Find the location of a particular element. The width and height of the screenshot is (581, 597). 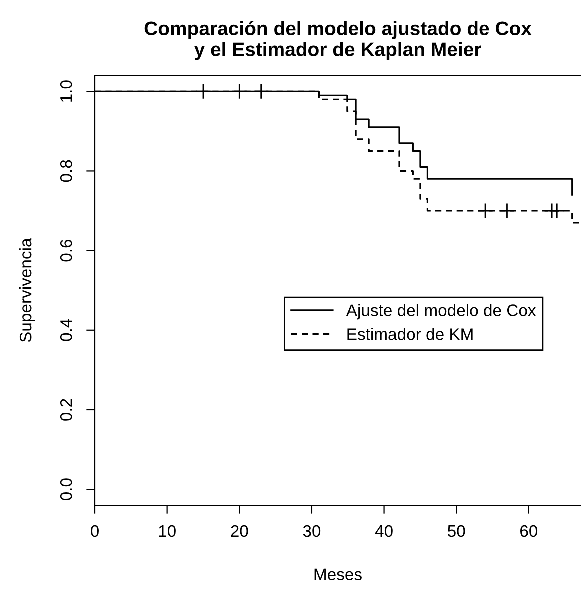

x-tick-label: 50 is located at coordinates (457, 531).